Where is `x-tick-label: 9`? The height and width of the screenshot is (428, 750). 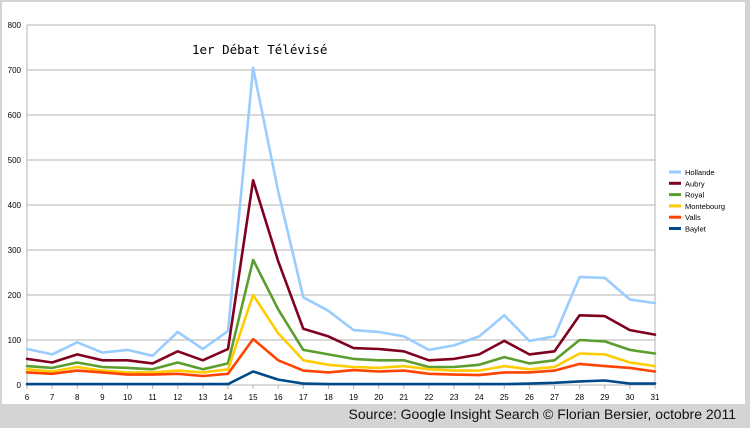
x-tick-label: 9 is located at coordinates (102, 397).